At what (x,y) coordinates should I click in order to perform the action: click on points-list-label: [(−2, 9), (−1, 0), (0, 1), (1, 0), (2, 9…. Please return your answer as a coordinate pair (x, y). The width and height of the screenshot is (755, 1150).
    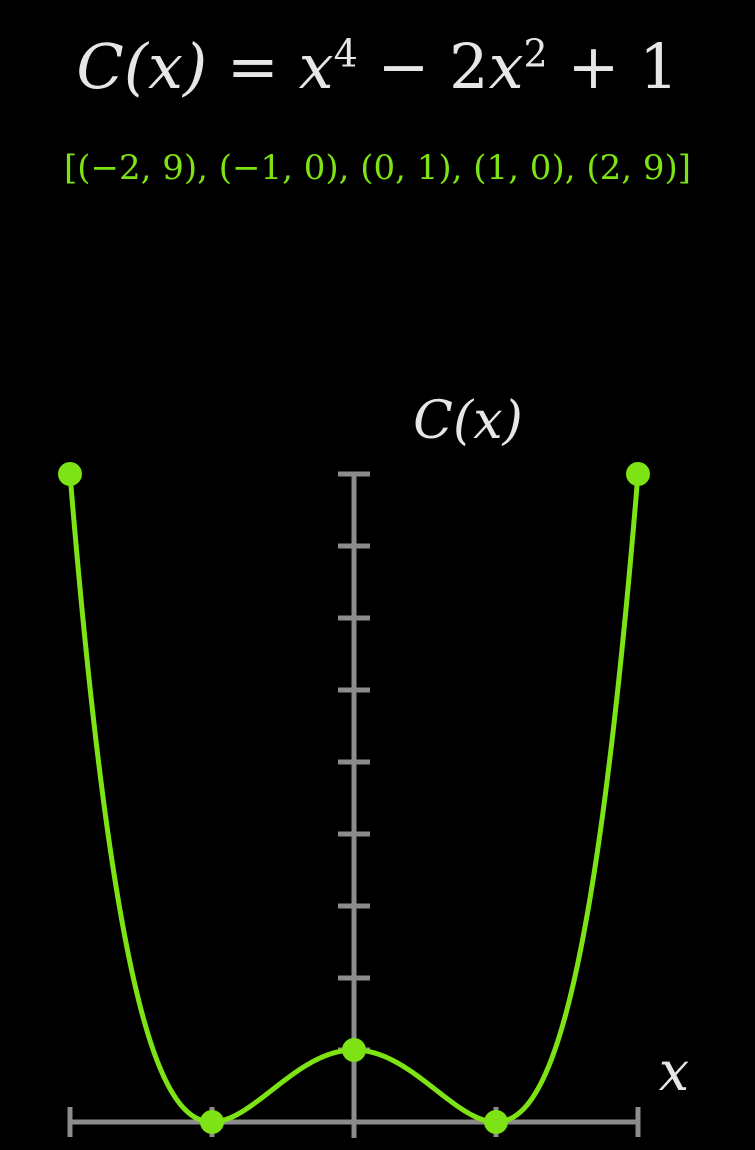
    Looking at the image, I should click on (377, 168).